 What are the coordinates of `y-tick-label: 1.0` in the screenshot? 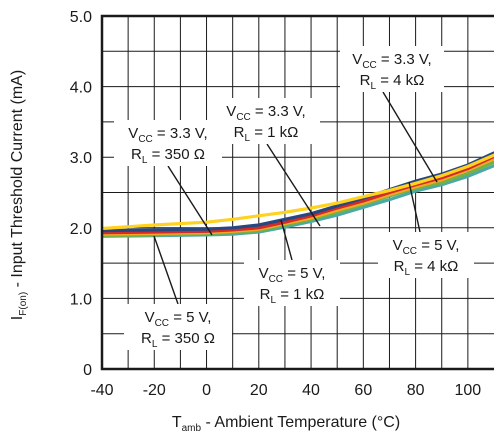 It's located at (81, 299).